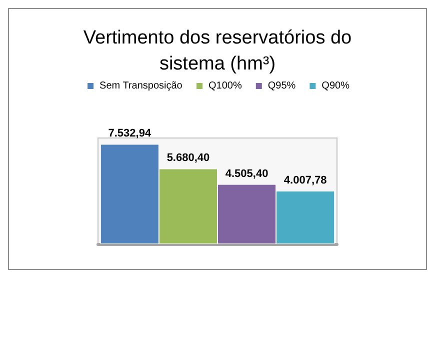 Image resolution: width=435 pixels, height=360 pixels. I want to click on legend-label: Q95%, so click(282, 86).